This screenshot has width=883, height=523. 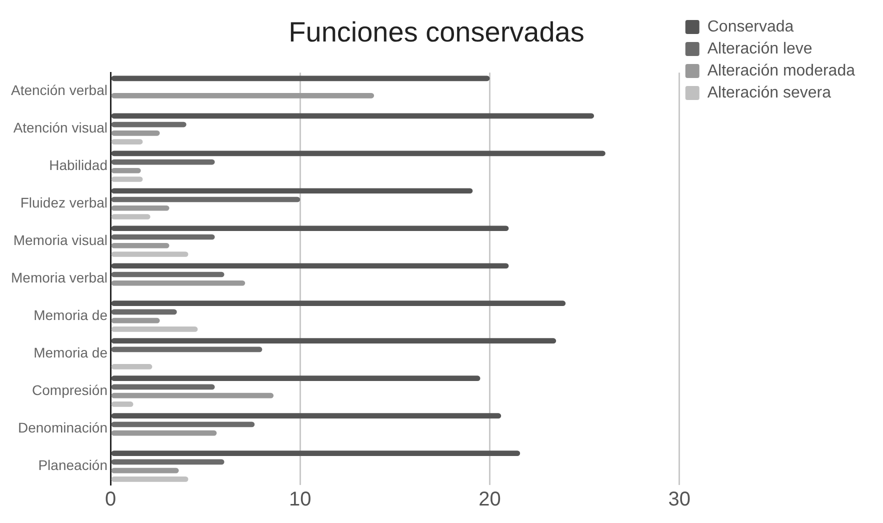 What do you see at coordinates (781, 71) in the screenshot?
I see `legend-label: Alteración moderada` at bounding box center [781, 71].